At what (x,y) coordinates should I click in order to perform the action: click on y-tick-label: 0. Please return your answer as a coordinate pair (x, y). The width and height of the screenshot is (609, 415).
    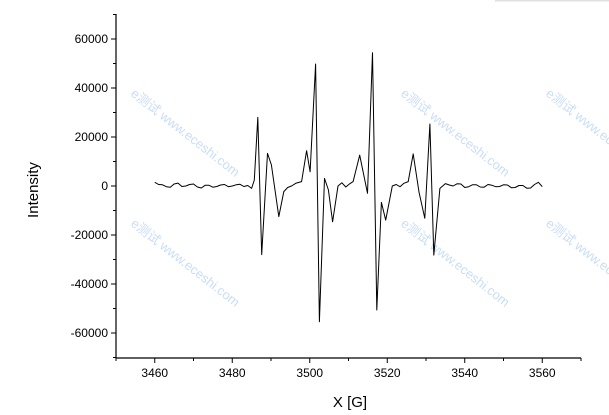
    Looking at the image, I should click on (104, 186).